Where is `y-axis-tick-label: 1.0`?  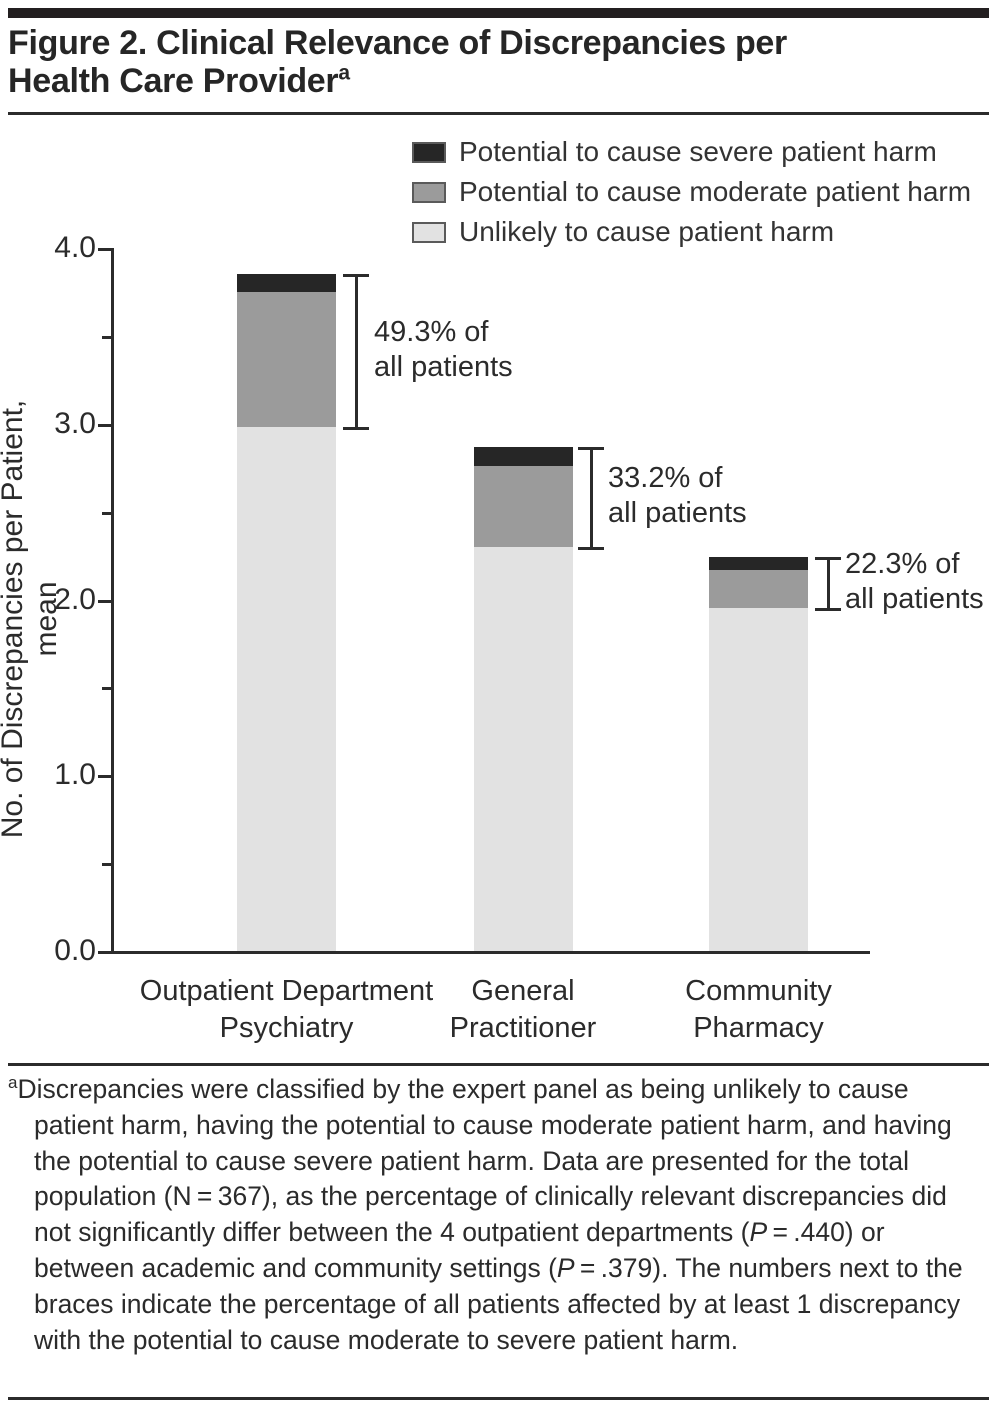
y-axis-tick-label: 1.0 is located at coordinates (75, 775).